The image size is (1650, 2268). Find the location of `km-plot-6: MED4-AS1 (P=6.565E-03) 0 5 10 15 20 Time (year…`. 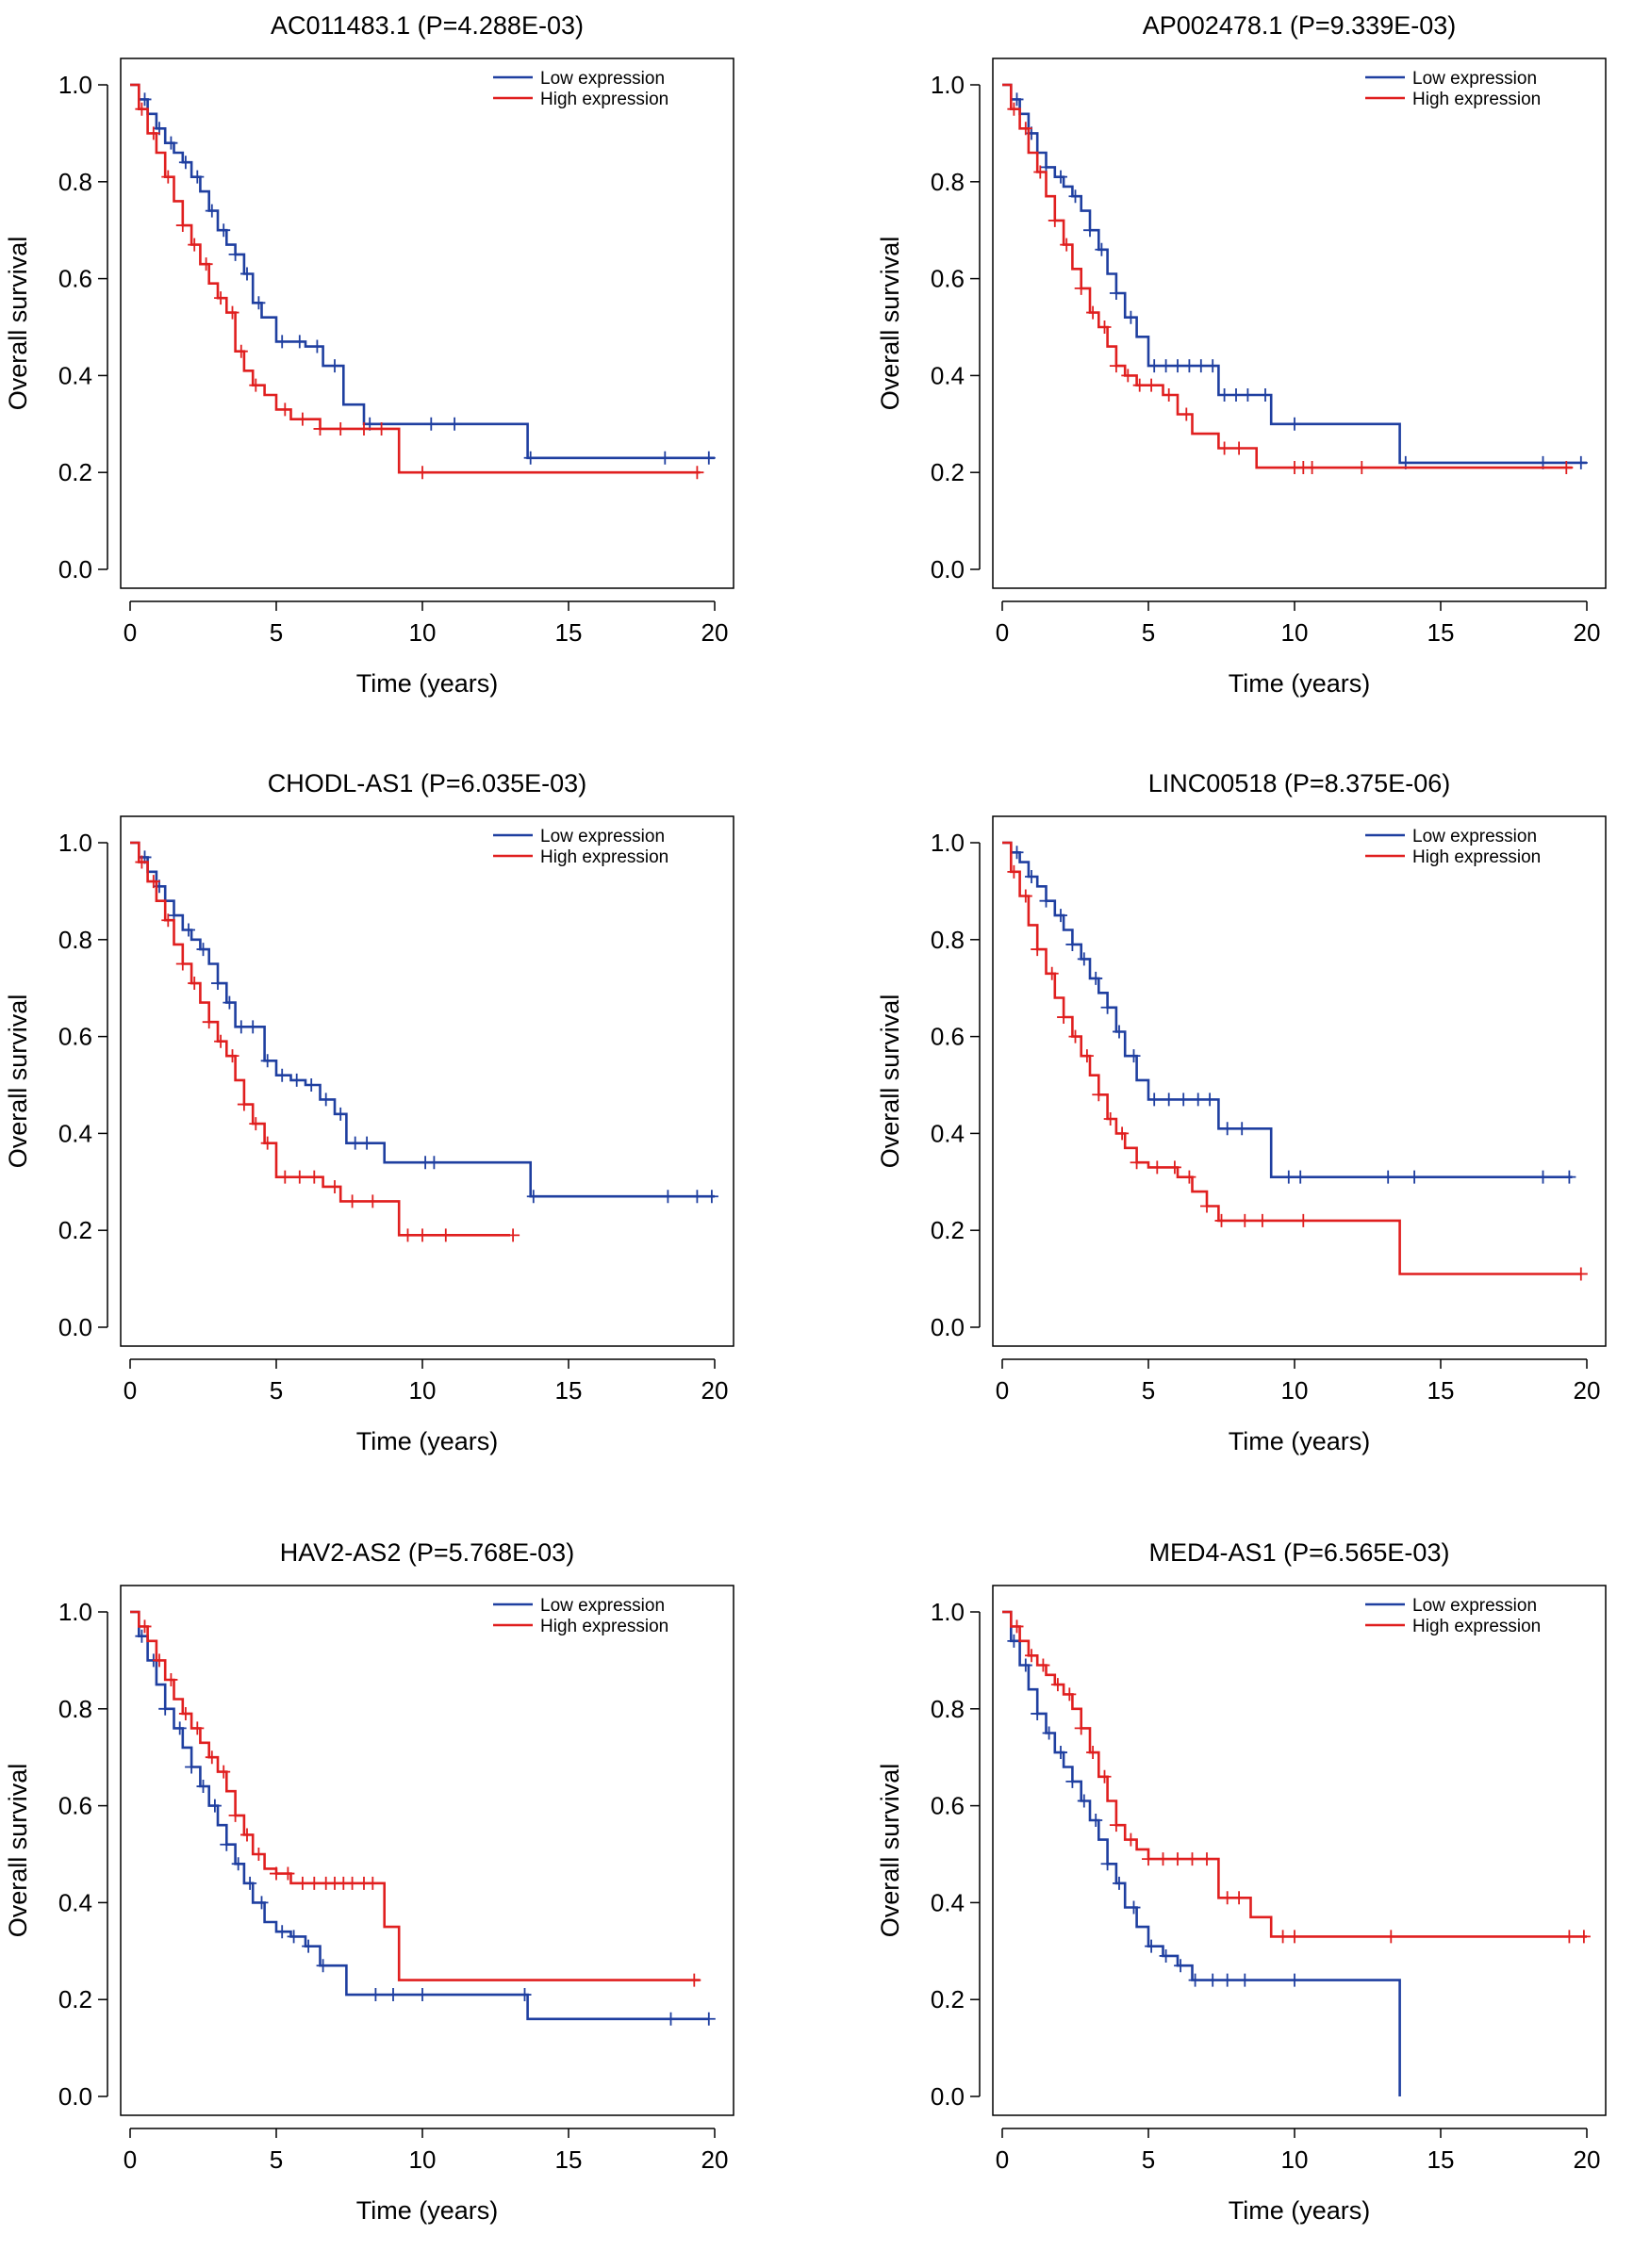

km-plot-6: MED4-AS1 (P=6.565E-03) 0 5 10 15 20 Time (year… is located at coordinates (1241, 1882).